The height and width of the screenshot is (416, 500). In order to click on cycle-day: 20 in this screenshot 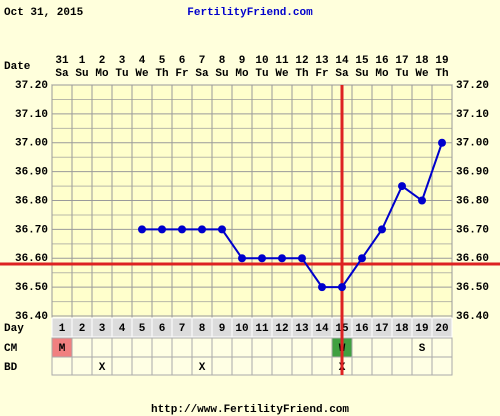, I will do `click(441, 329)`.